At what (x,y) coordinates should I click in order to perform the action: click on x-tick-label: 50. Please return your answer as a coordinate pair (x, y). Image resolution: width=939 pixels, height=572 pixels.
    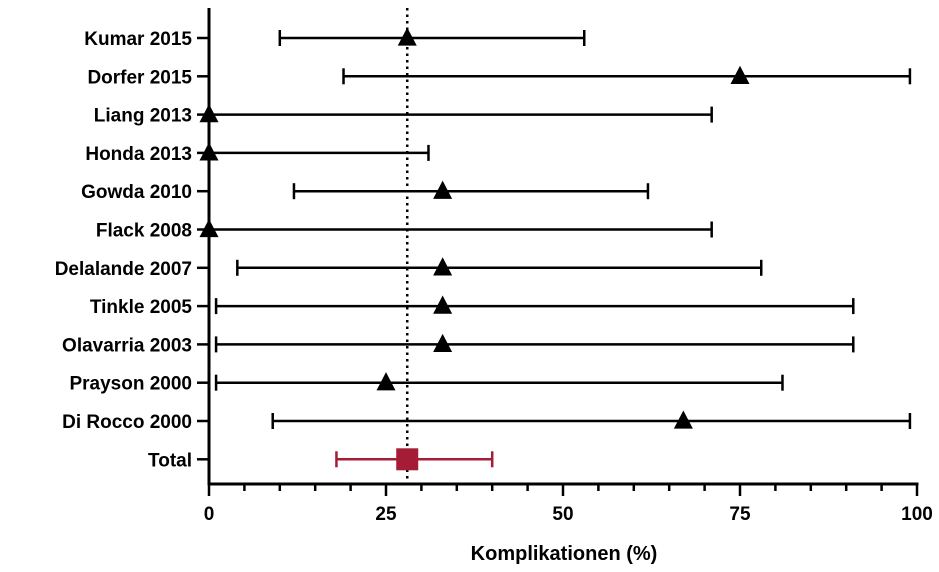
    Looking at the image, I should click on (562, 514).